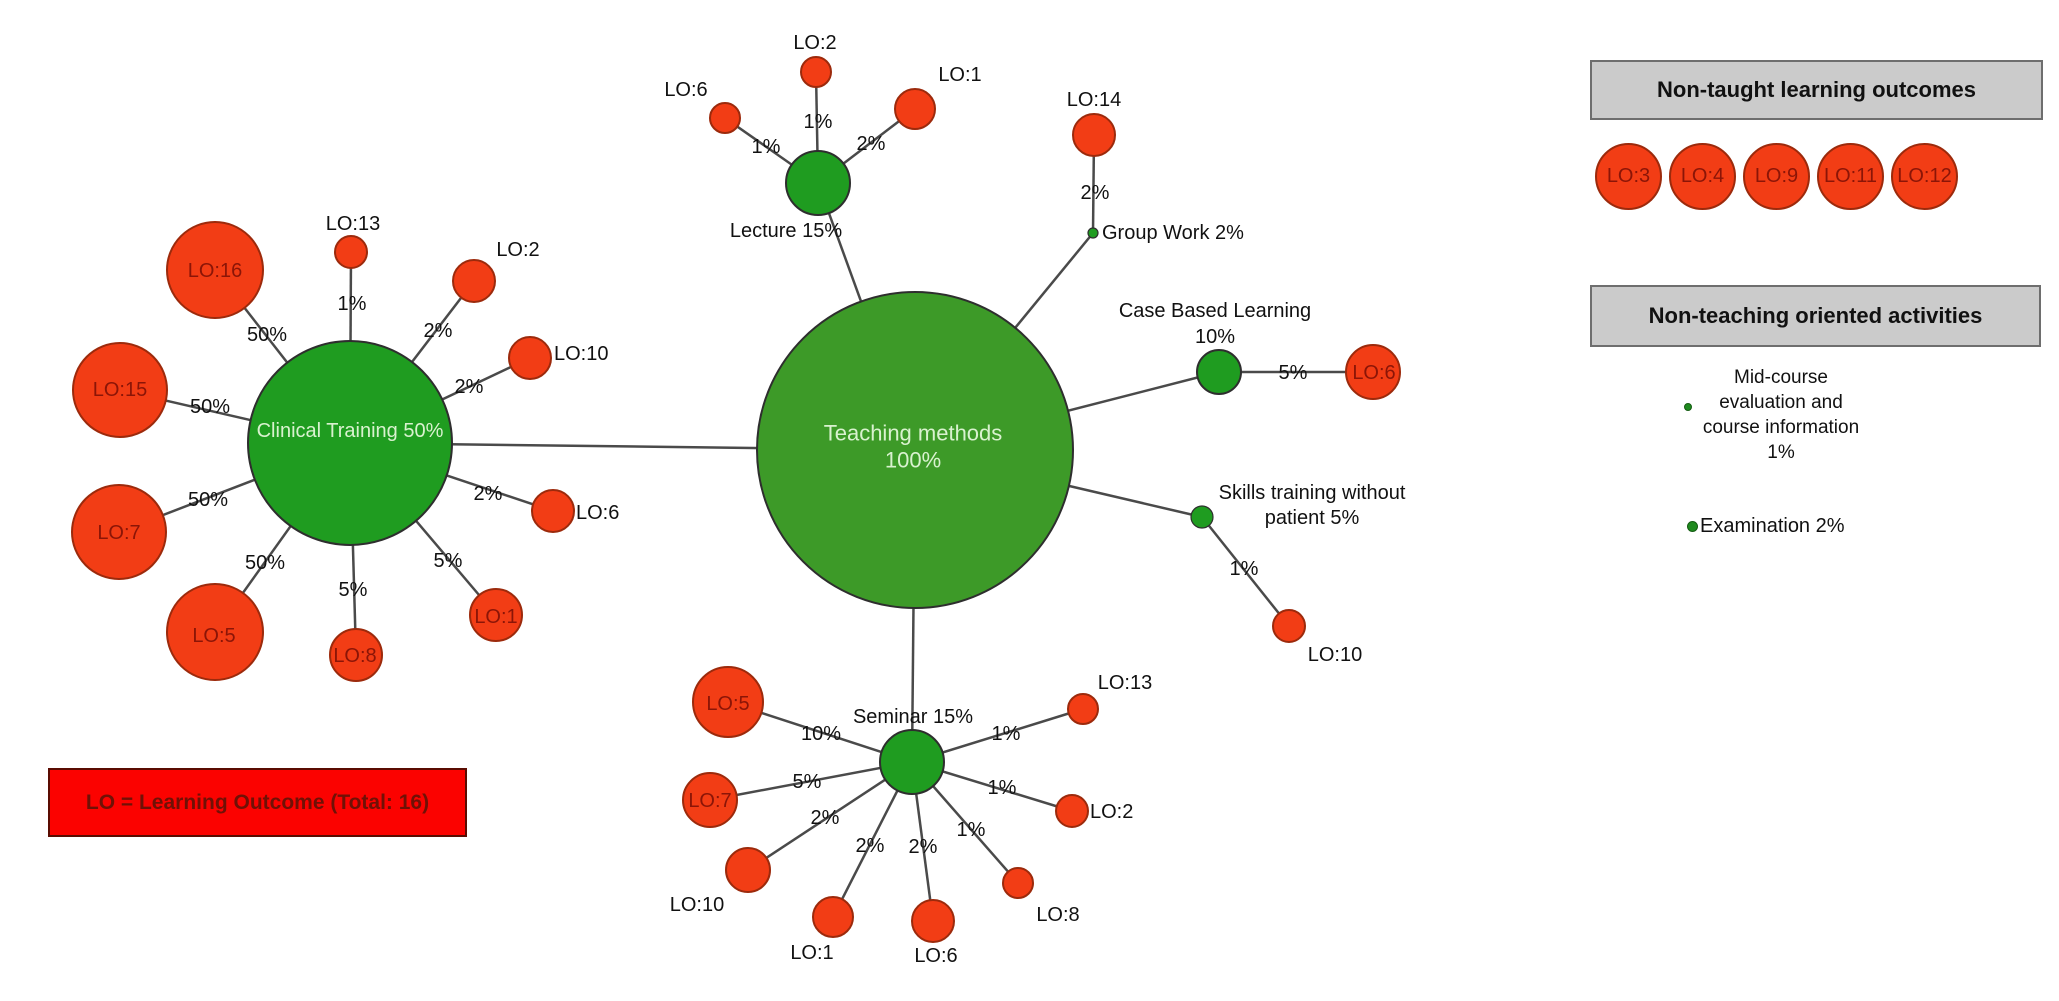 The image size is (2059, 1001). I want to click on node-label-lecture: Lecture 15%, so click(786, 231).